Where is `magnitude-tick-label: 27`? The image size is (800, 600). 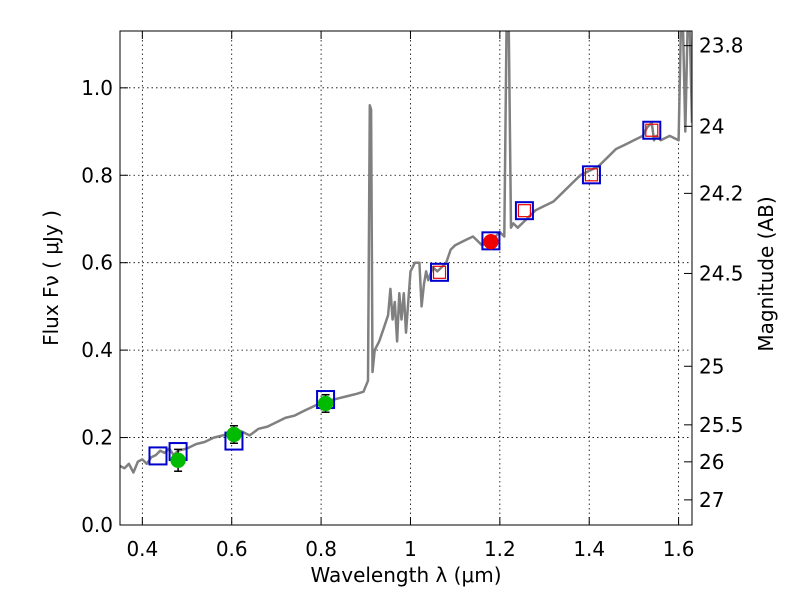
magnitude-tick-label: 27 is located at coordinates (711, 500).